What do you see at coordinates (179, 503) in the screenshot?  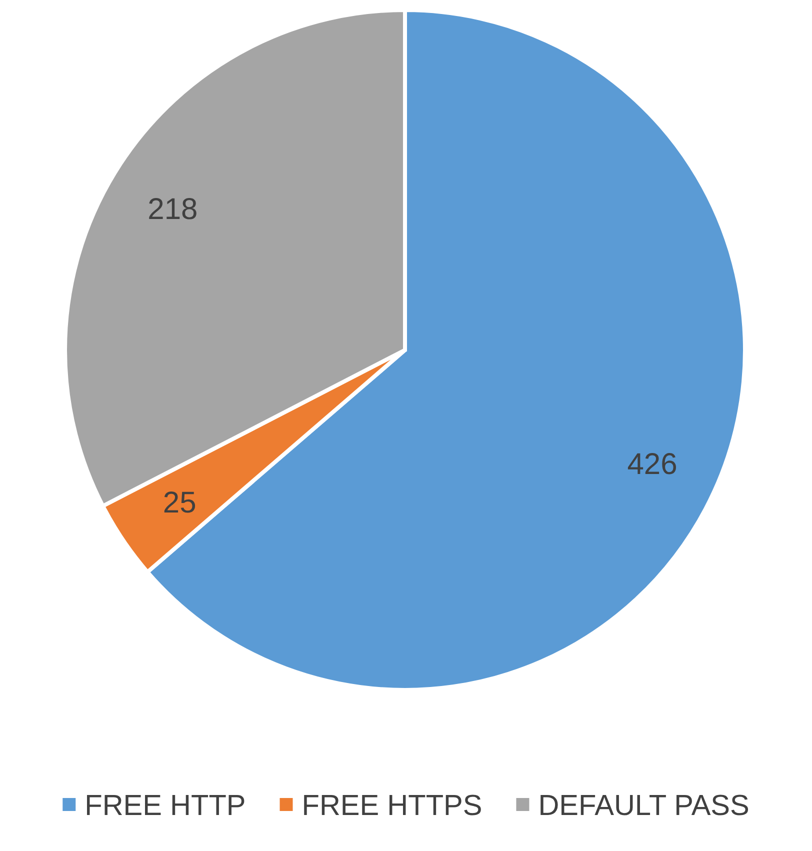 I see `data-label: 25` at bounding box center [179, 503].